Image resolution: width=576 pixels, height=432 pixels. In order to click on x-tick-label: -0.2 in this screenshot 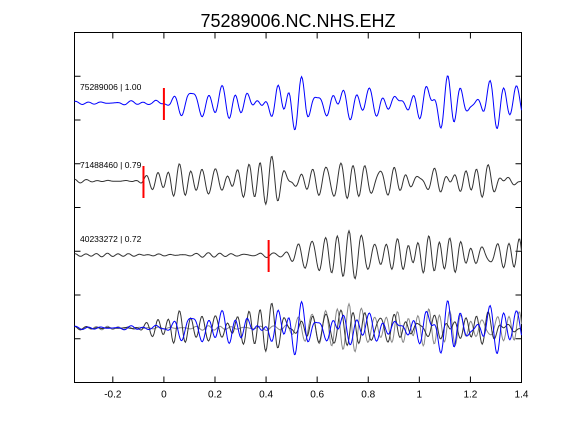, I will do `click(113, 395)`.